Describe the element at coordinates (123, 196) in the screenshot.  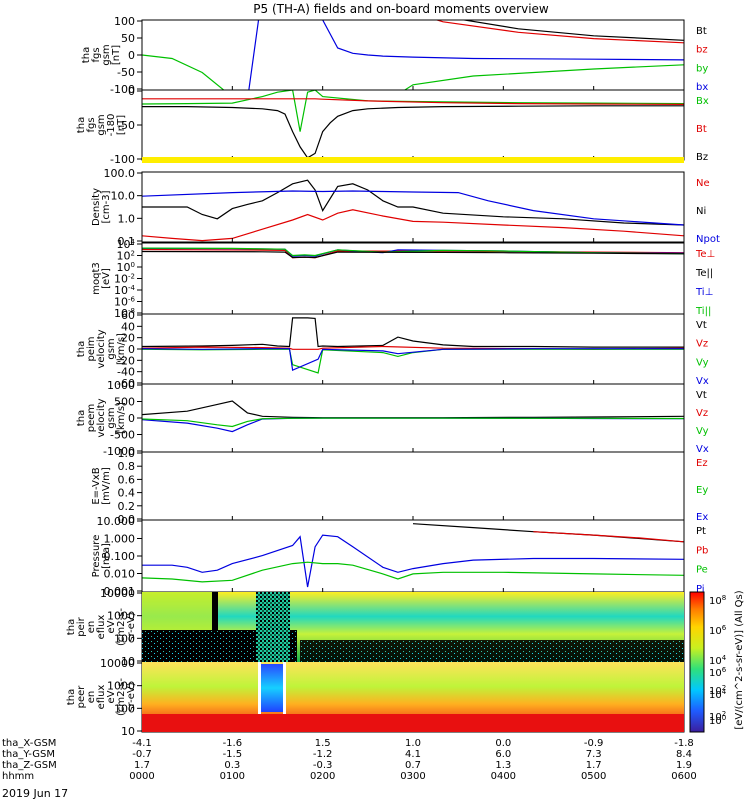
I see `y-tick-label: 10.0` at that location.